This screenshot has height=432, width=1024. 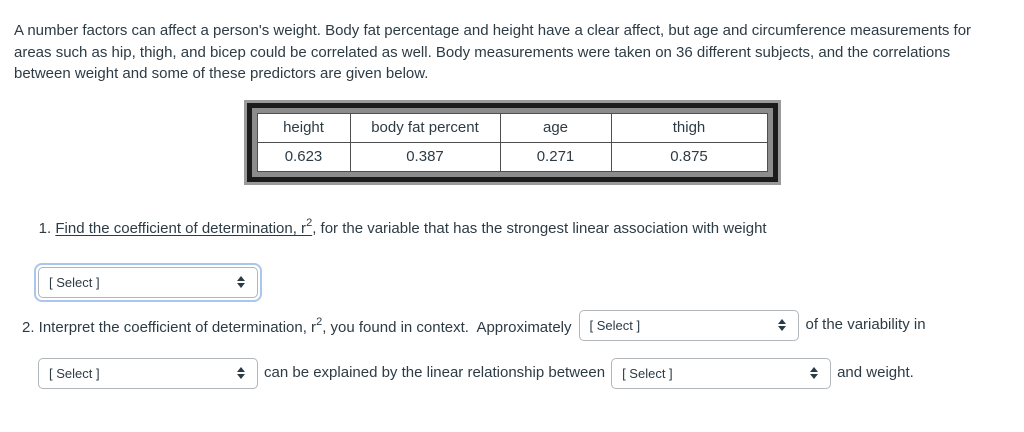 I want to click on question-2-text-part3: of the variability in, so click(x=865, y=324).